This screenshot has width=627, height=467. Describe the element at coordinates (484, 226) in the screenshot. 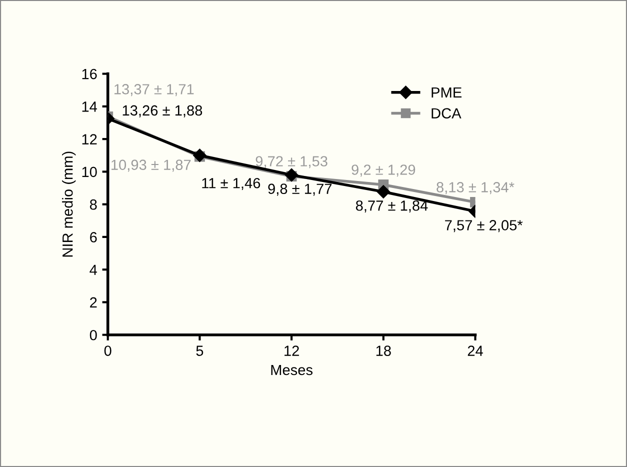

I see `data-label: 7,57 ± 2,05*` at that location.